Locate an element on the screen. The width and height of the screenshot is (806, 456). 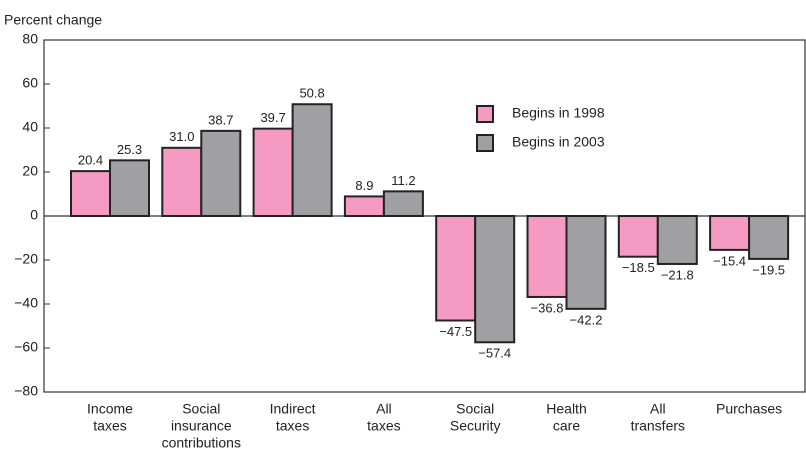
x-tick-label: contributions is located at coordinates (201, 443).